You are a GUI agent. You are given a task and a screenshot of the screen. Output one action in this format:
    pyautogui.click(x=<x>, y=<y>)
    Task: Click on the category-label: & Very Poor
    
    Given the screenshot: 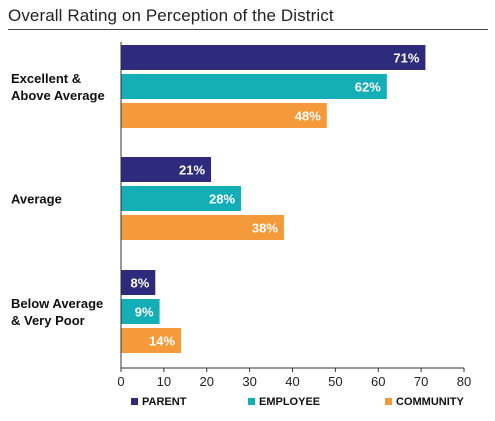 What is the action you would take?
    pyautogui.click(x=48, y=320)
    